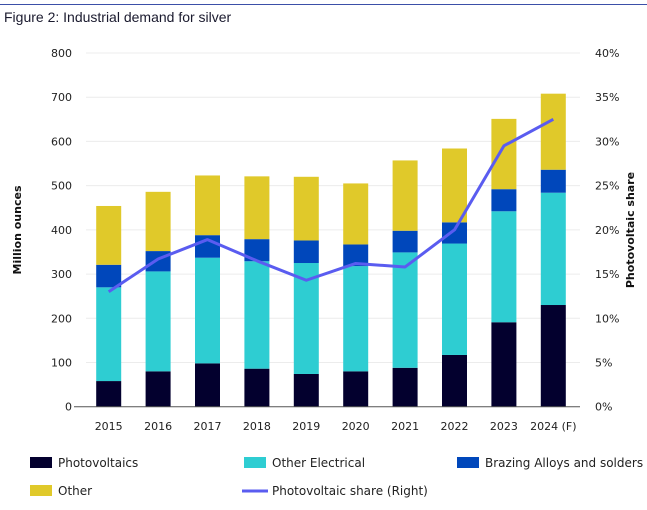 This screenshot has width=647, height=510. I want to click on legend-label: Photovoltaics, so click(98, 463).